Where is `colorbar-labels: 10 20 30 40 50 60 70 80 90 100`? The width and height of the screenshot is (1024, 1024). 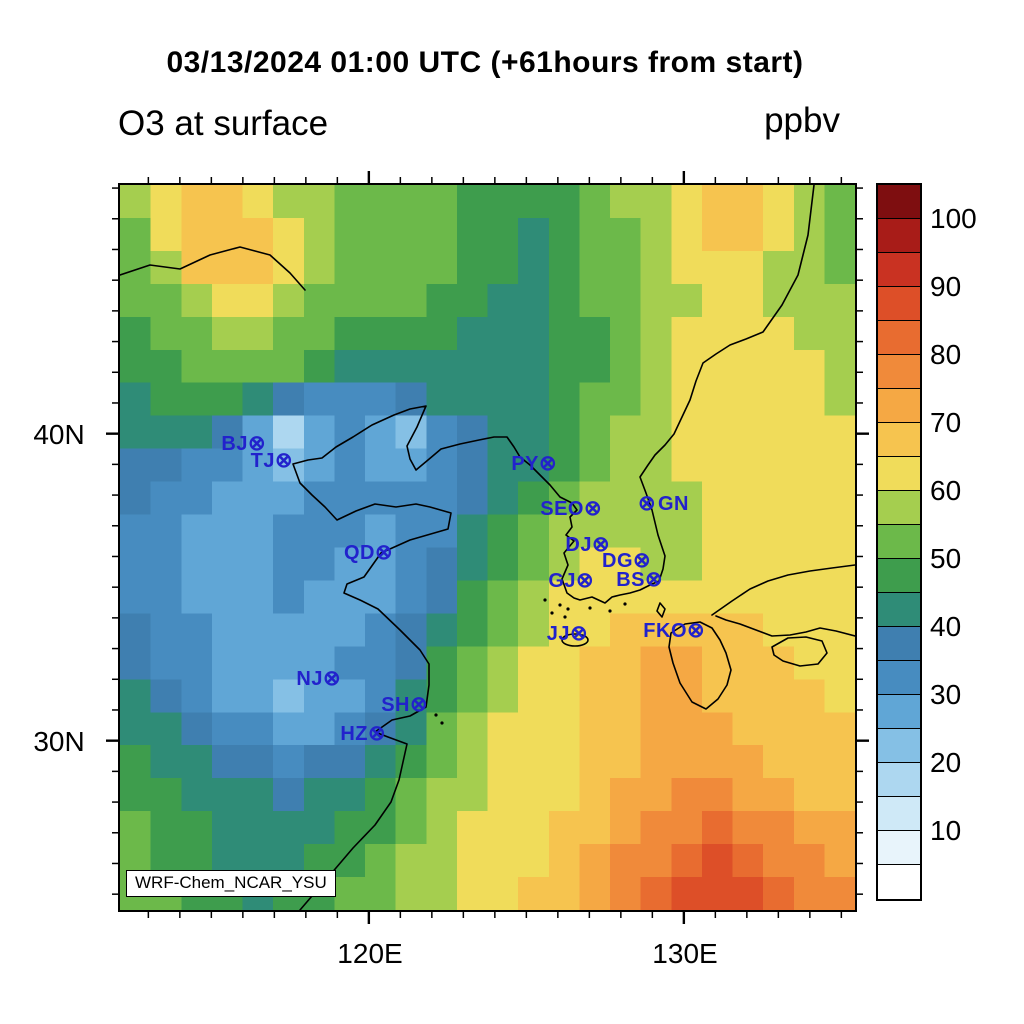 colorbar-labels: 10 20 30 40 50 60 70 80 90 100 is located at coordinates (970, 542).